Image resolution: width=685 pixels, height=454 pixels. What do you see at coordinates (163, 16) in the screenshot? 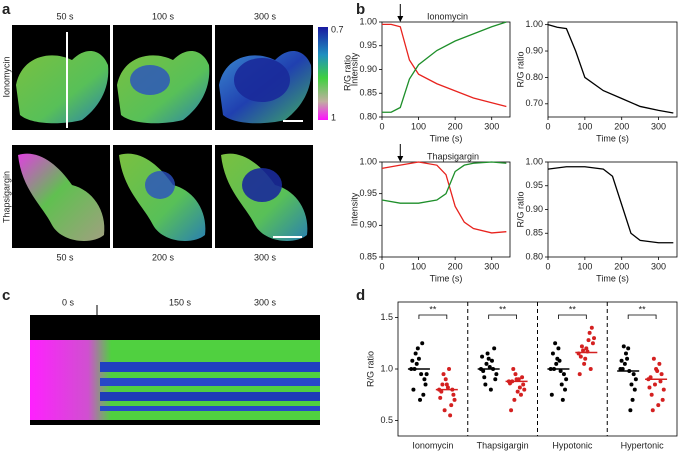
I see `time-label: 100 s` at bounding box center [163, 16].